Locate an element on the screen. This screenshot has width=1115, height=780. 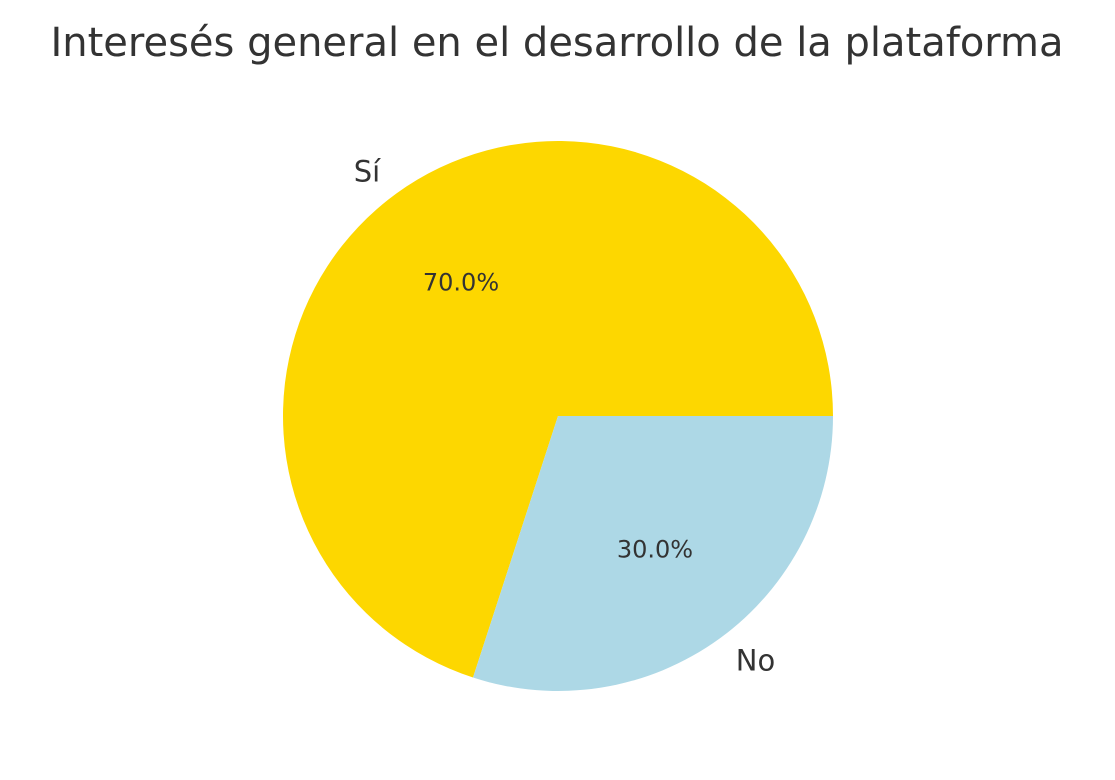
pie-slice-no is located at coordinates (653, 553).